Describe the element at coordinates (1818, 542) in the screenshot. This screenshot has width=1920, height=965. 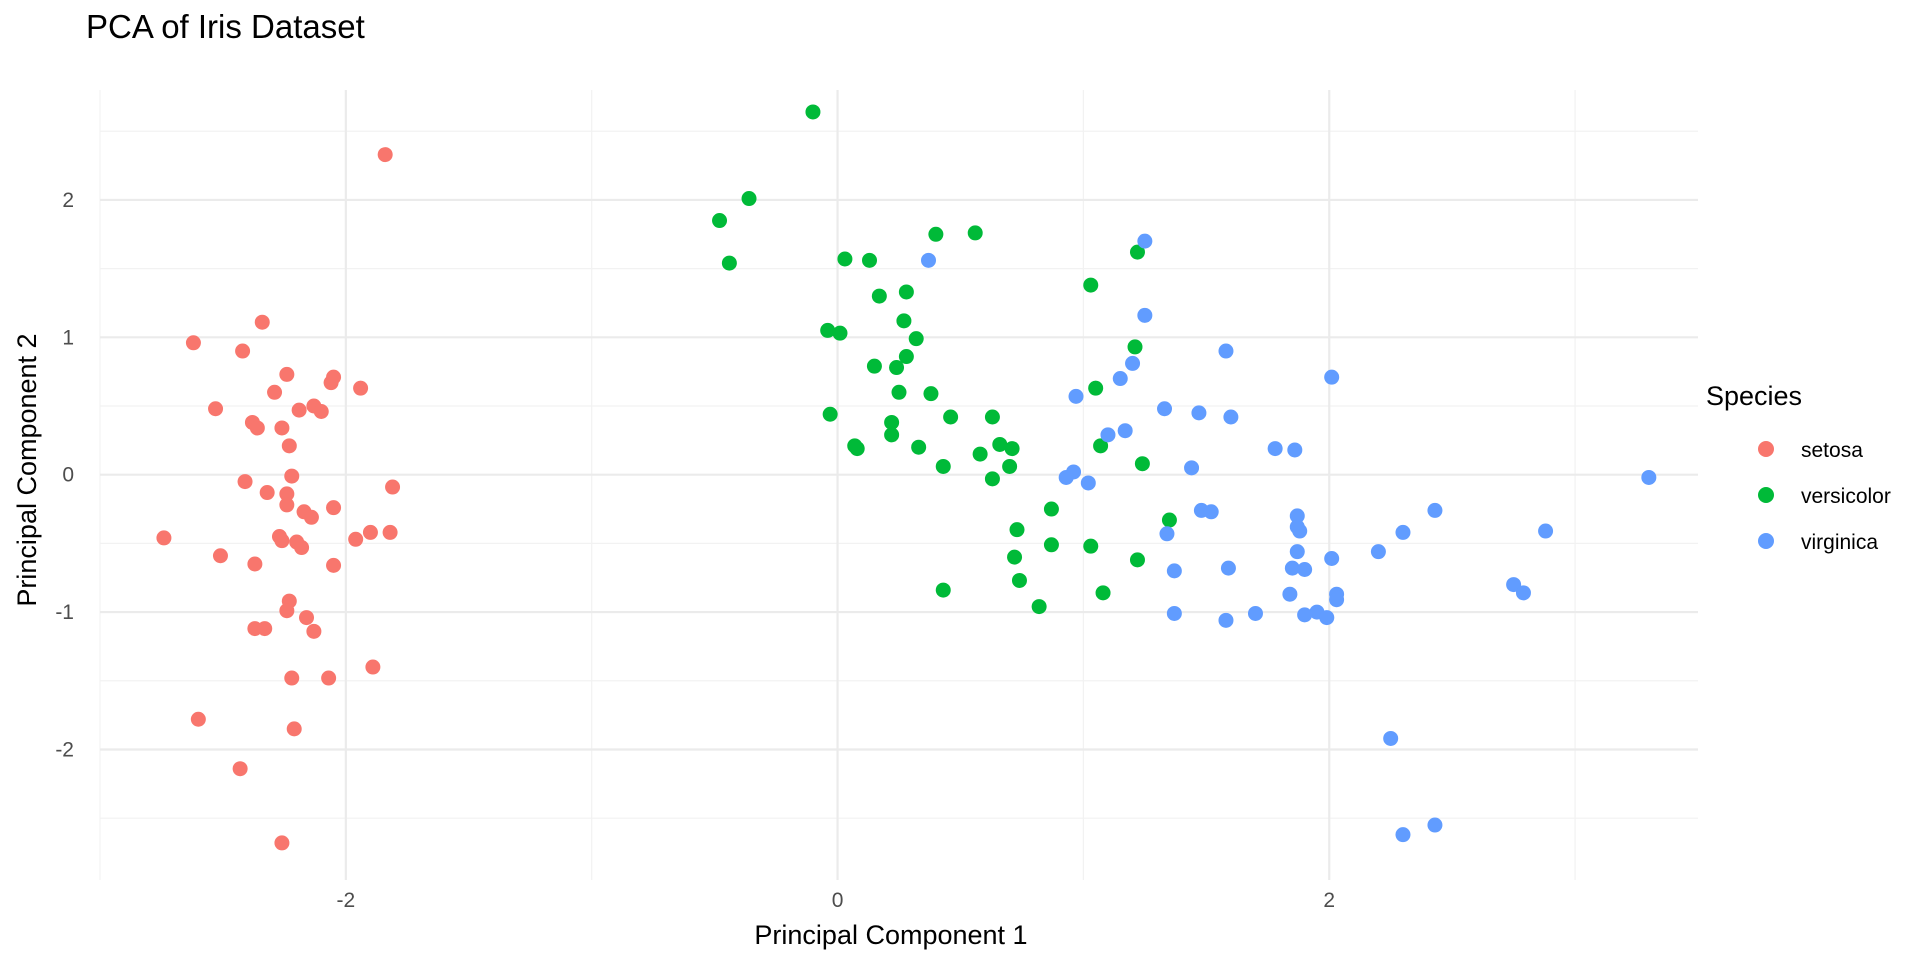
I see `legend-item-virginica: virginica` at that location.